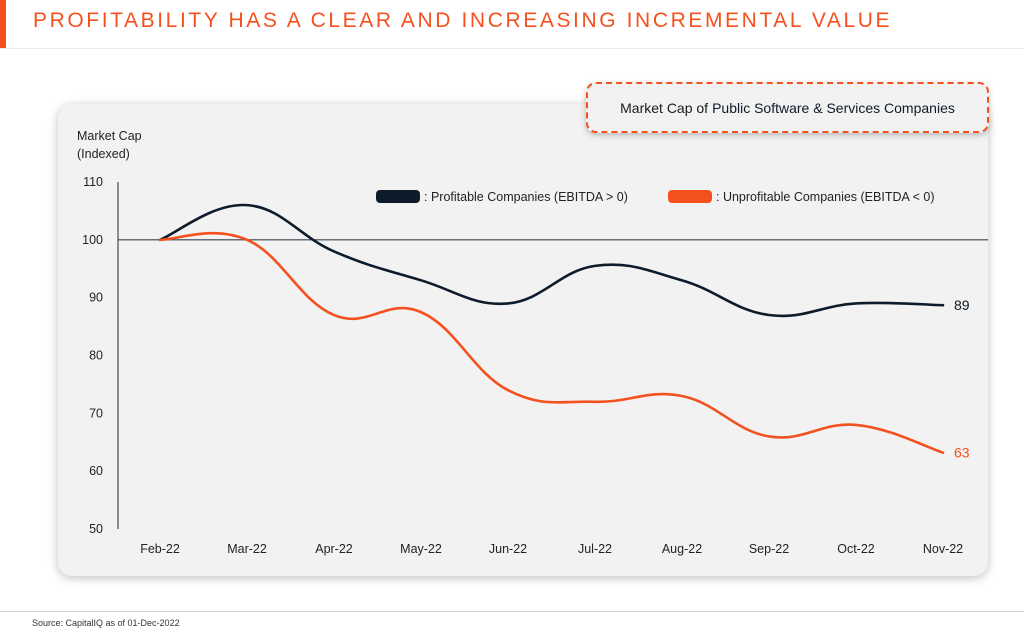 The height and width of the screenshot is (633, 1024). Describe the element at coordinates (106, 623) in the screenshot. I see `source-note: Source: CapitalIQ as of 01-Dec-2022` at that location.